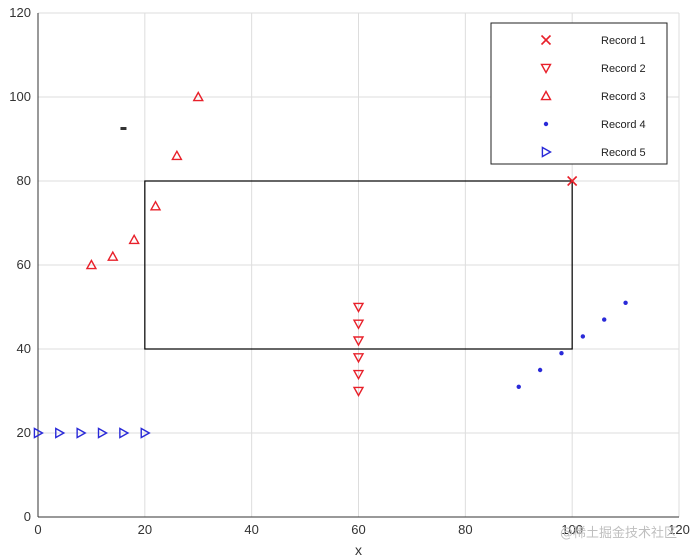 The image size is (700, 558). Describe the element at coordinates (37, 529) in the screenshot. I see `x-tick-label: 0` at that location.